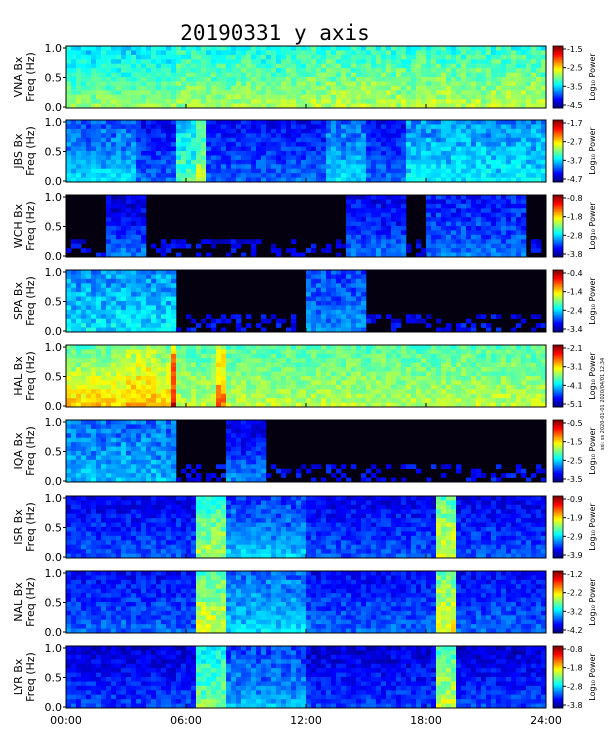 This screenshot has width=612, height=756. Describe the element at coordinates (54, 48) in the screenshot. I see `y-tick-label: 1.0` at that location.